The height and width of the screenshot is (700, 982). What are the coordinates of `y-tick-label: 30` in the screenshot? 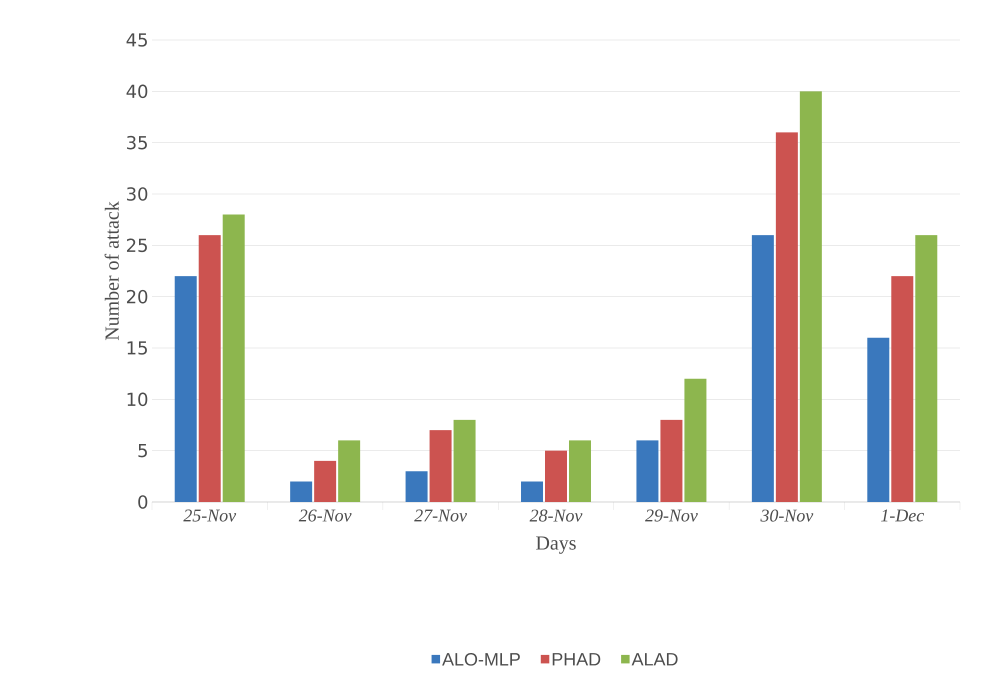 It's located at (137, 194).